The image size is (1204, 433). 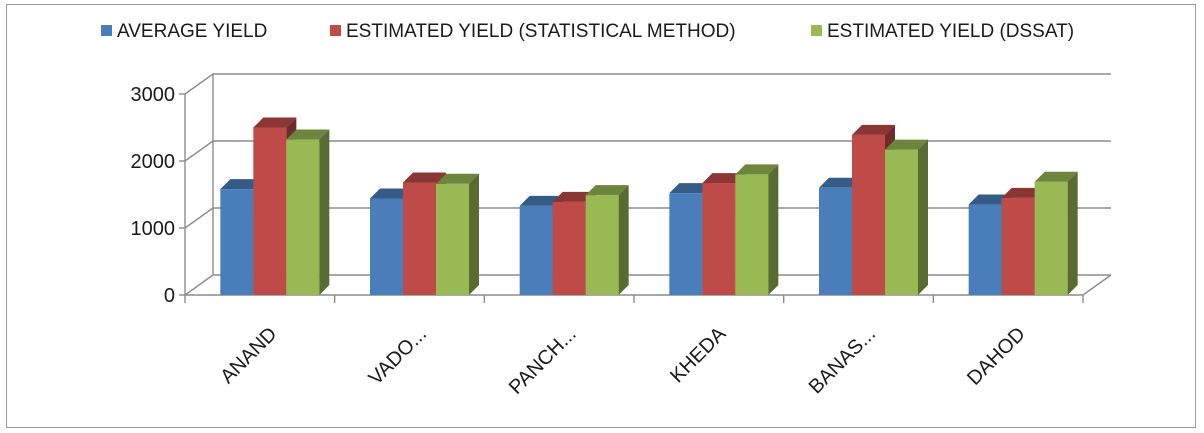 I want to click on x-tick-label: DAHOD, so click(x=996, y=356).